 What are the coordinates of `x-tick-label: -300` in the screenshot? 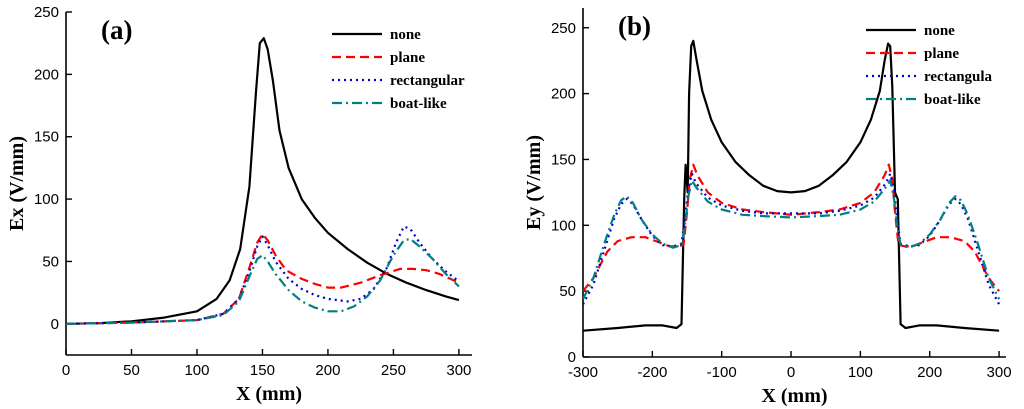 It's located at (583, 372).